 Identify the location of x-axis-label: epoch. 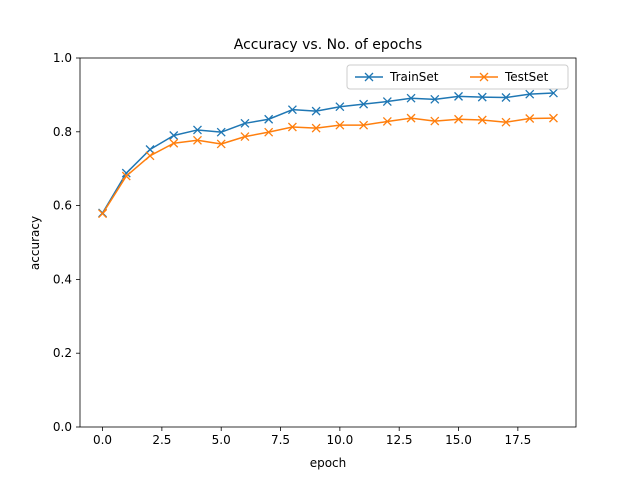
(328, 463).